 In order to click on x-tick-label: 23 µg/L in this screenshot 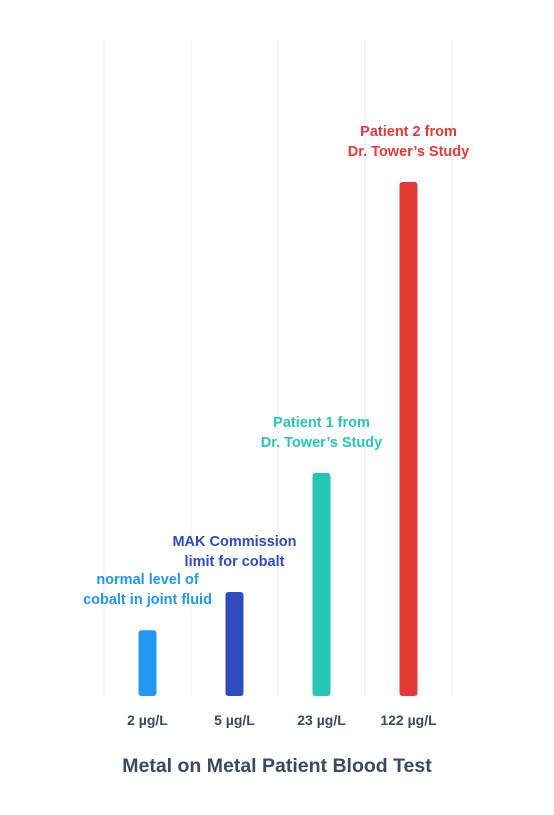, I will do `click(321, 720)`.